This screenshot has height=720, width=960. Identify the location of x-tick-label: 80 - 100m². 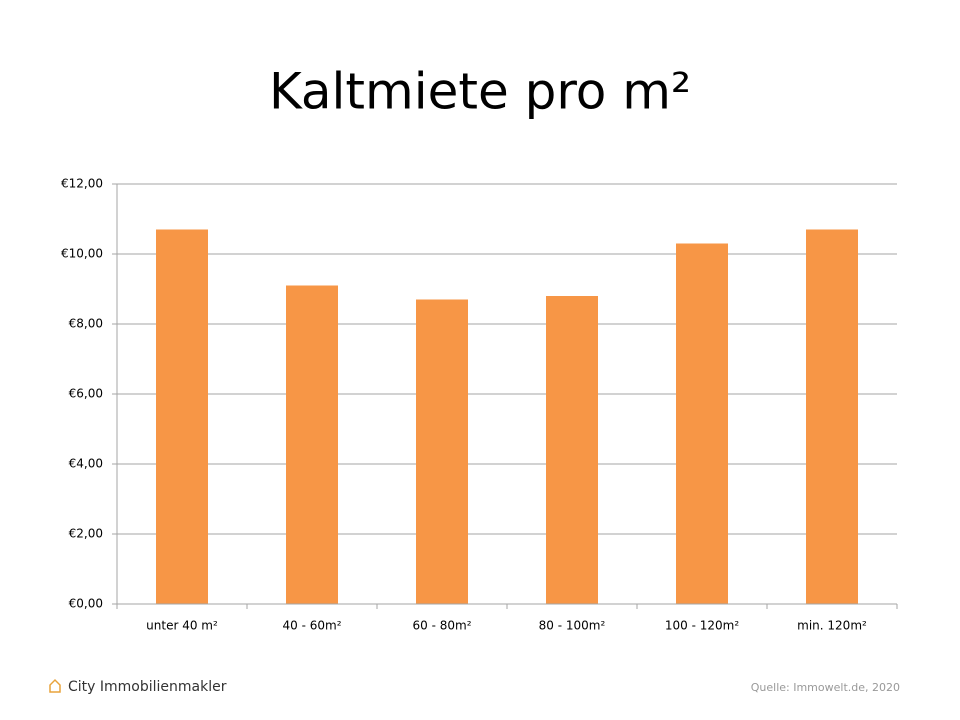
(572, 626).